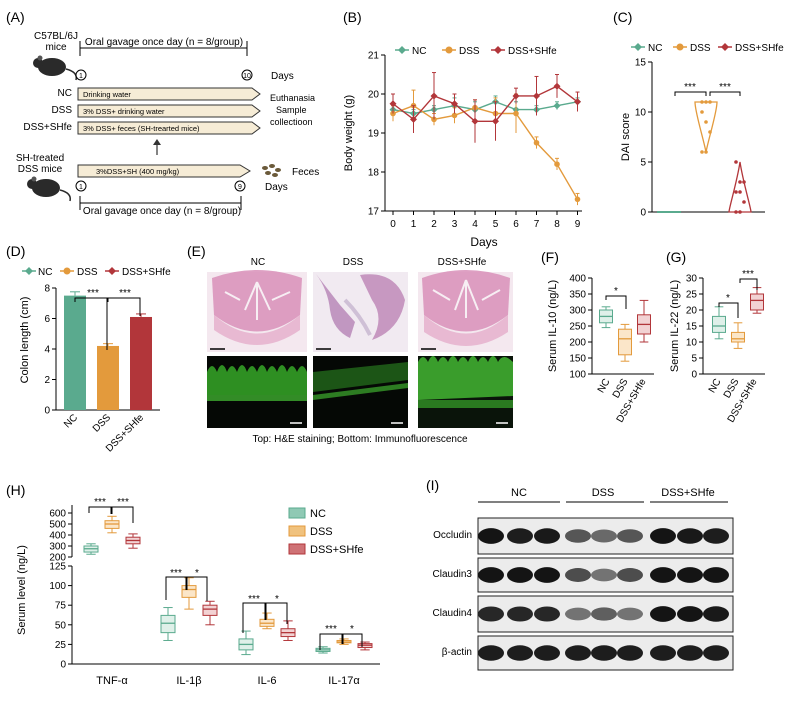 Image resolution: width=798 pixels, height=701 pixels. I want to click on if-image-nc, so click(257, 392).